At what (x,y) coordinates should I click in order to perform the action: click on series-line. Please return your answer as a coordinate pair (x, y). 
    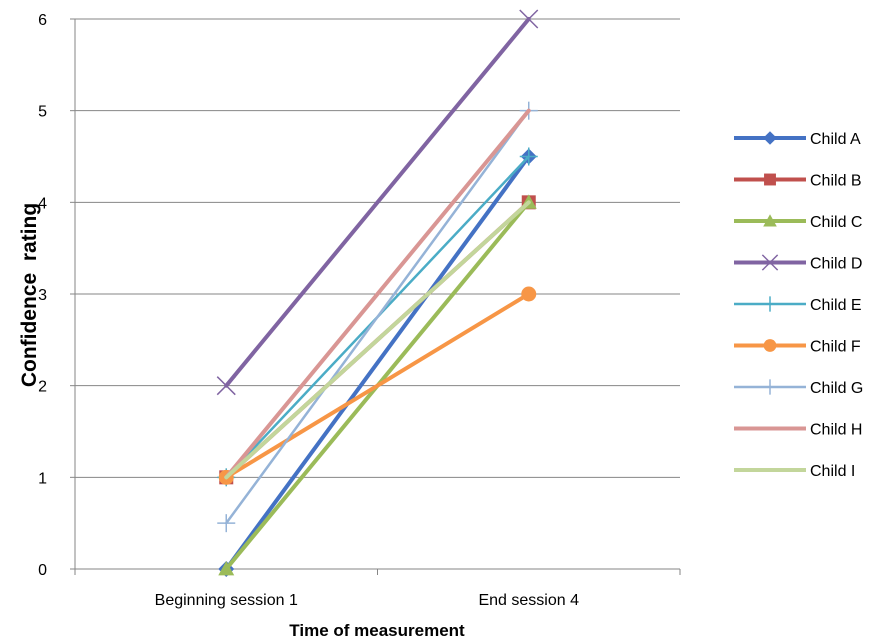
    Looking at the image, I should click on (377, 386).